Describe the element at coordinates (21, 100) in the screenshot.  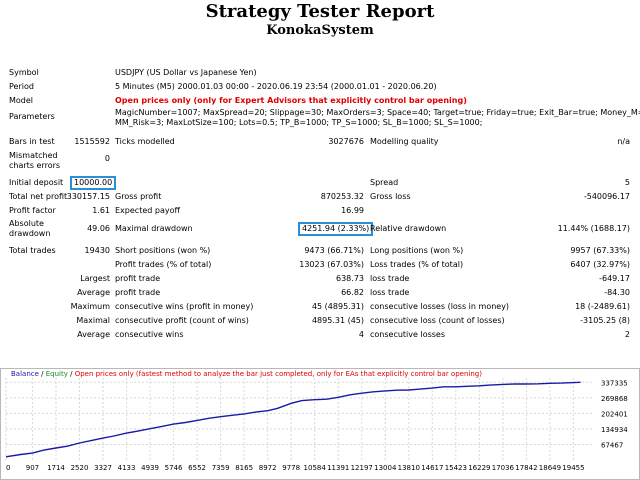
I see `model-label: Model` at that location.